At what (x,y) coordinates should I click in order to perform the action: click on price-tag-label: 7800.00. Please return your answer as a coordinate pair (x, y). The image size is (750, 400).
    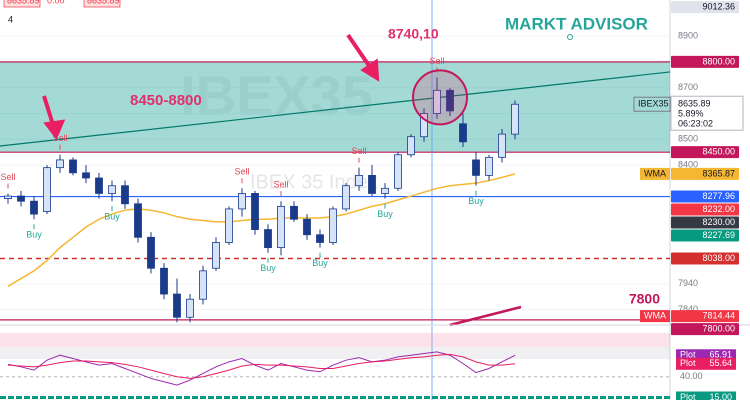
    Looking at the image, I should click on (718, 328).